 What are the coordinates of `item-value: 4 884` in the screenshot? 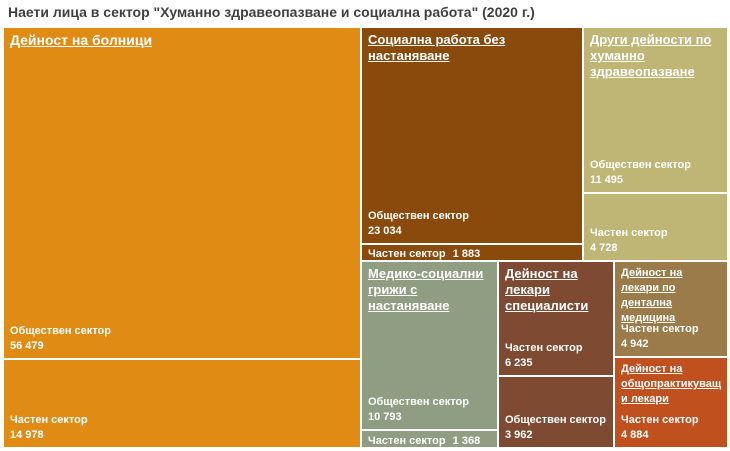 It's located at (635, 435).